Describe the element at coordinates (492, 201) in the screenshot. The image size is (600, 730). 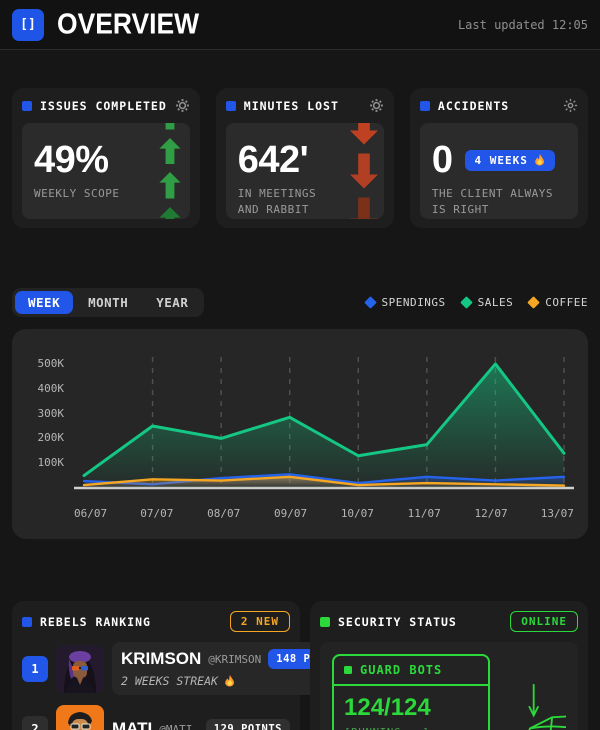
I see `accidents-caption: THE CLIENT ALWAYS IS RIGHT` at that location.